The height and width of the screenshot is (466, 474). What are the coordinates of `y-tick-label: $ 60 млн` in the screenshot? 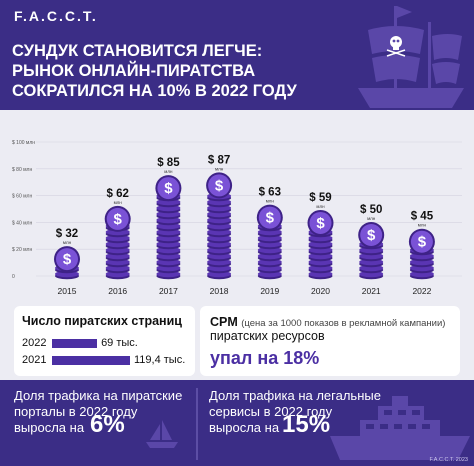 It's located at (22, 197).